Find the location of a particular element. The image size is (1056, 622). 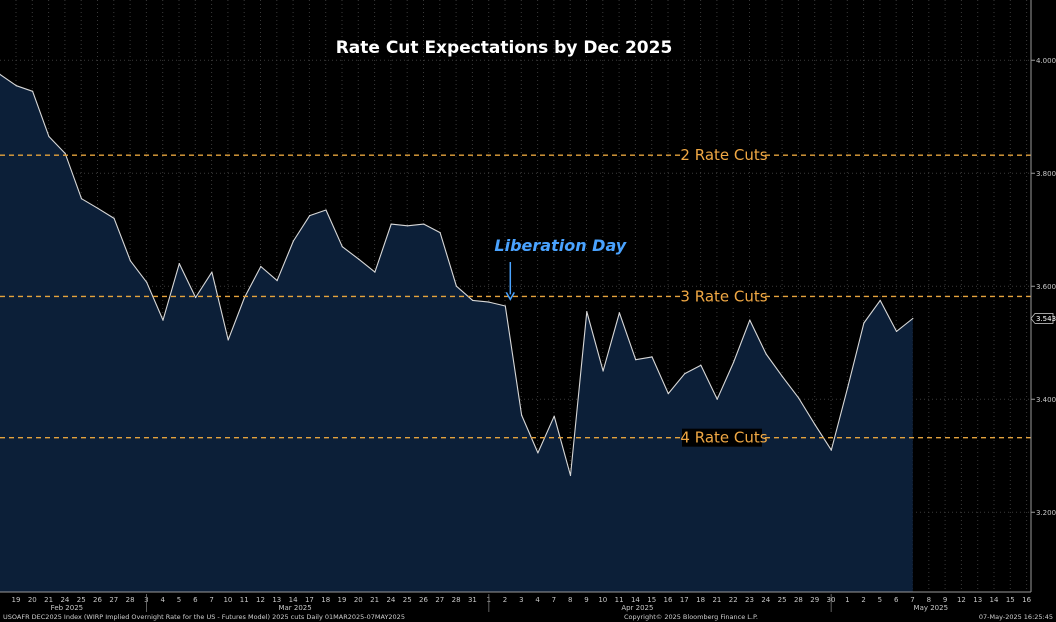

x-tick-label: 5 is located at coordinates (880, 600).